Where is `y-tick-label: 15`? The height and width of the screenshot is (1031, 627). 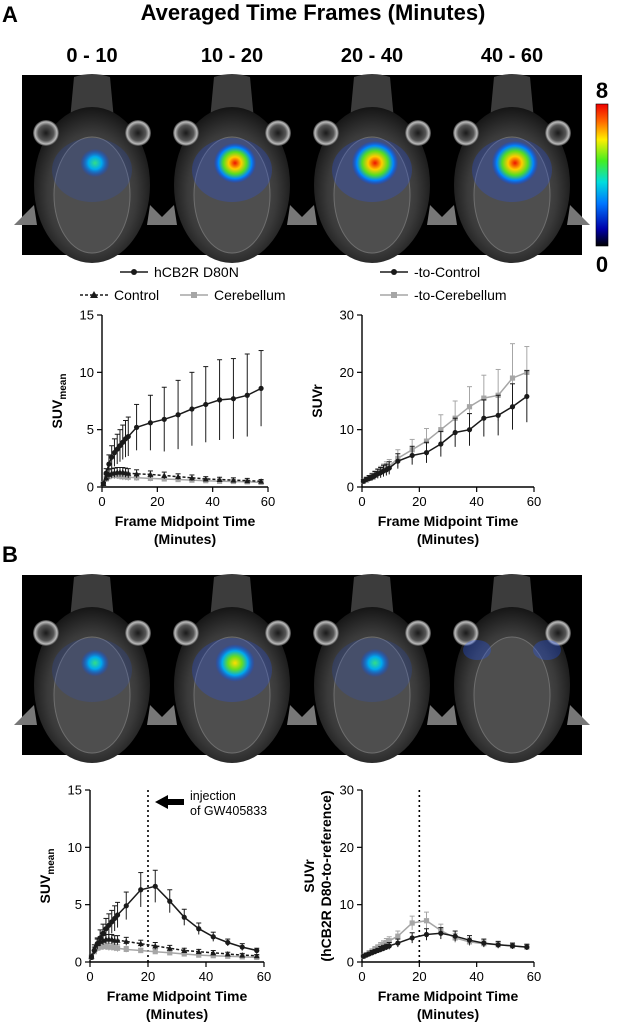 y-tick-label: 15 is located at coordinates (87, 315).